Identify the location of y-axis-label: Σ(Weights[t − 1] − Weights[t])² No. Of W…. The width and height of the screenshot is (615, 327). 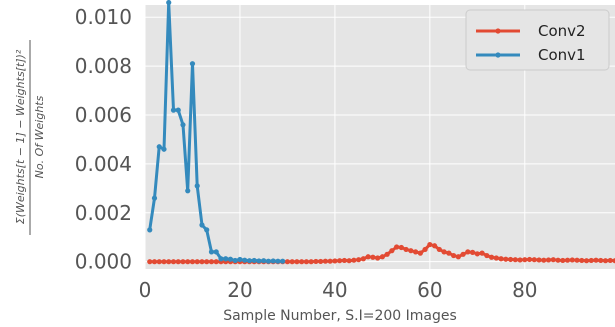
(30, 137).